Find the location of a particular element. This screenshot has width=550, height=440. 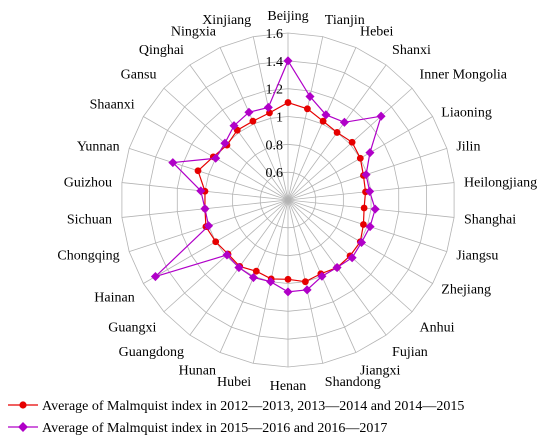

category-label: Liaoning is located at coordinates (466, 113).